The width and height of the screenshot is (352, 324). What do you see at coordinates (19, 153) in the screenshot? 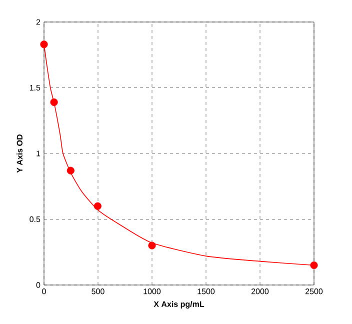
I see `y-axis-title: Y Axis OD` at bounding box center [19, 153].